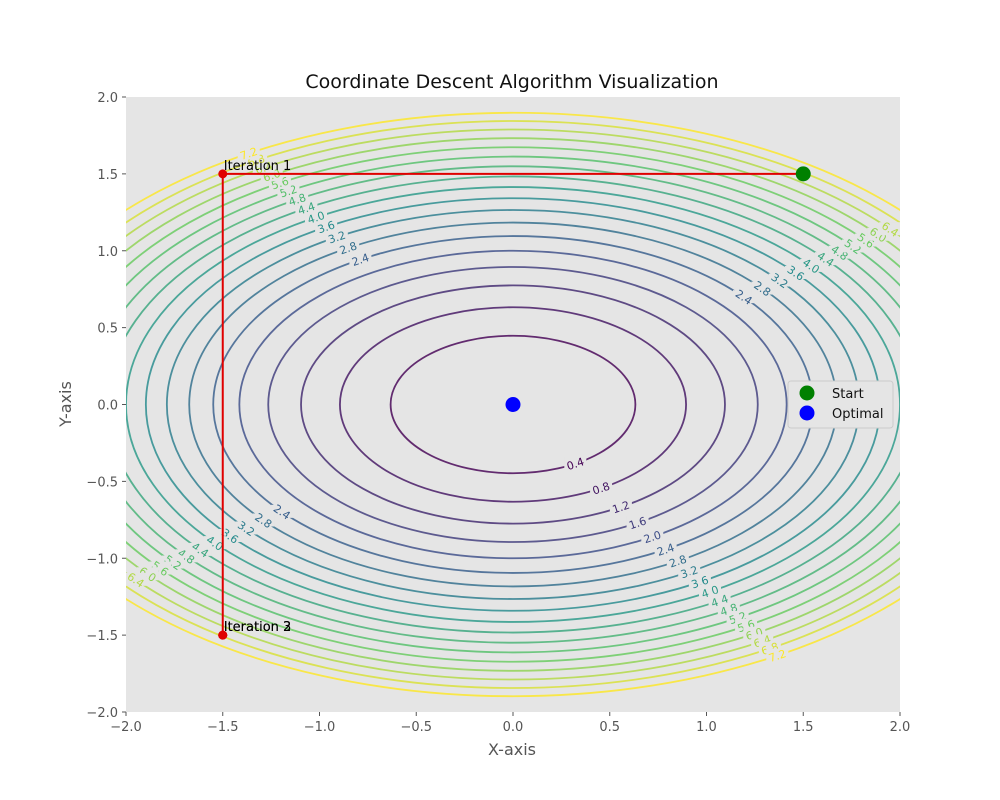 This screenshot has width=1000, height=800. I want to click on y-axis-ticks: −2.0 −1.5 −1.0 −0.5 0.0 0.5 1.0 1.5 2.0, so click(106, 406).